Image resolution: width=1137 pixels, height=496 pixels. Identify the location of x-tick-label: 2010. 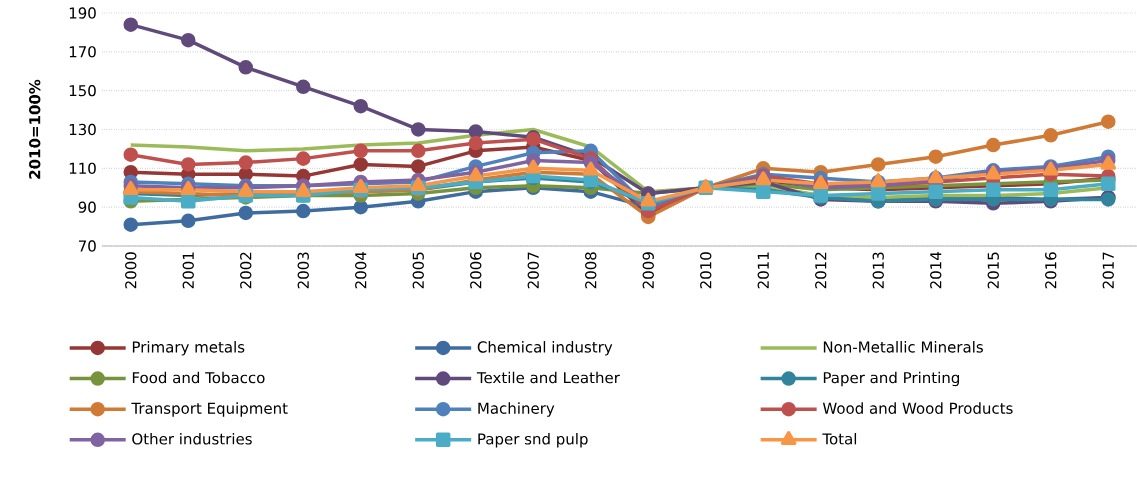
(706, 270).